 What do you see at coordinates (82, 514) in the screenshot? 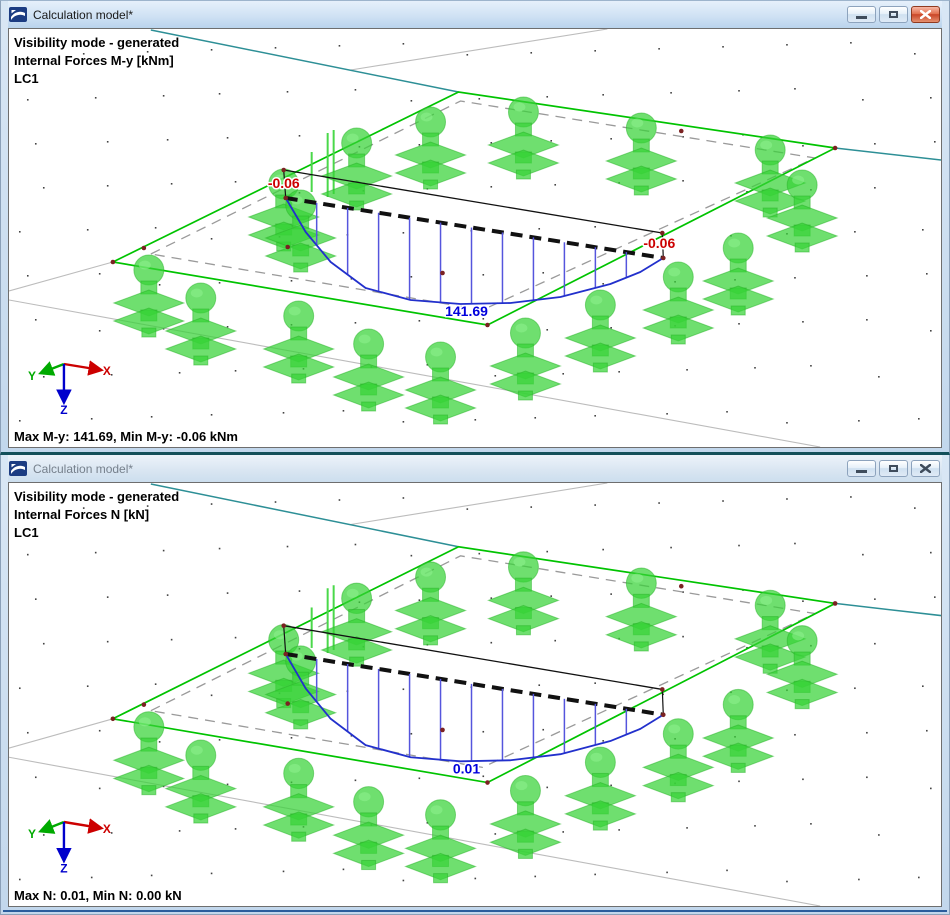
I see `header-line-result: Internal Forces N [kN]` at bounding box center [82, 514].